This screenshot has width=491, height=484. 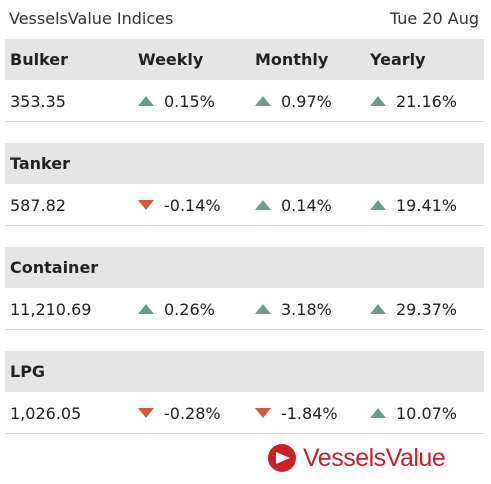 What do you see at coordinates (293, 309) in the screenshot?
I see `monthly-change: 3.18%` at bounding box center [293, 309].